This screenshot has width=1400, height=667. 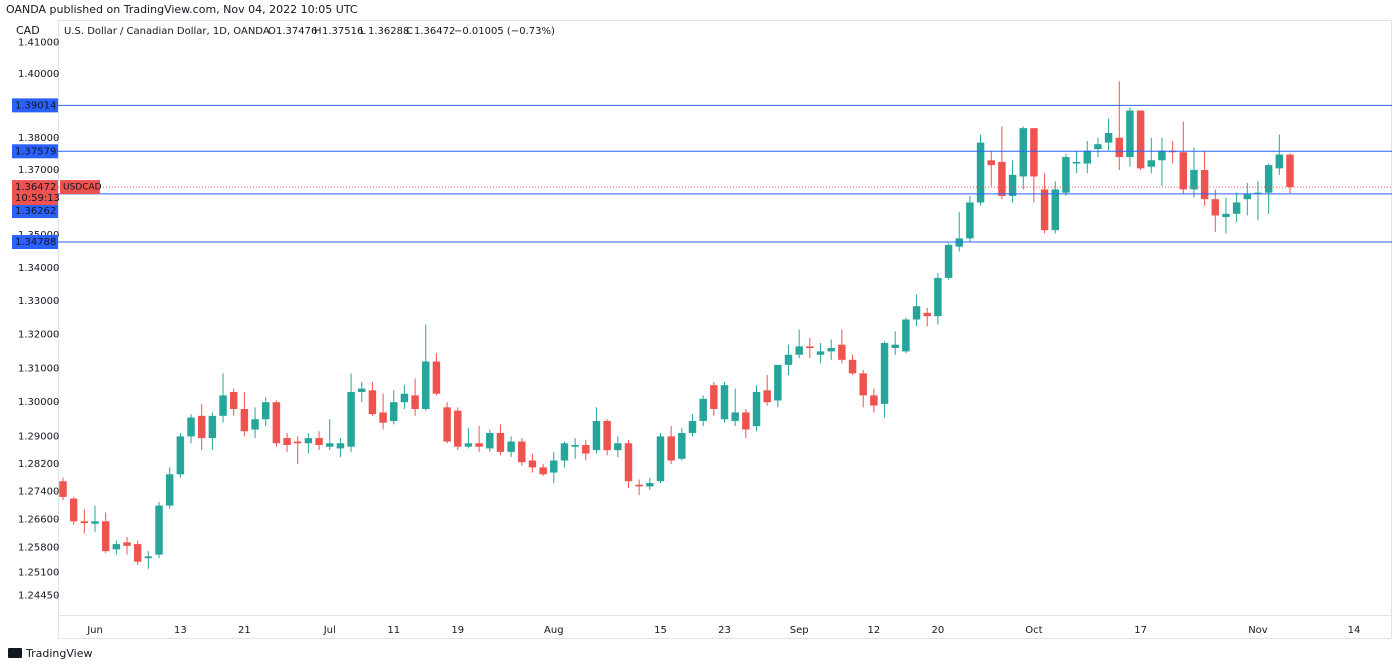 I want to click on y-tick-label: 1.30000, so click(x=38, y=402).